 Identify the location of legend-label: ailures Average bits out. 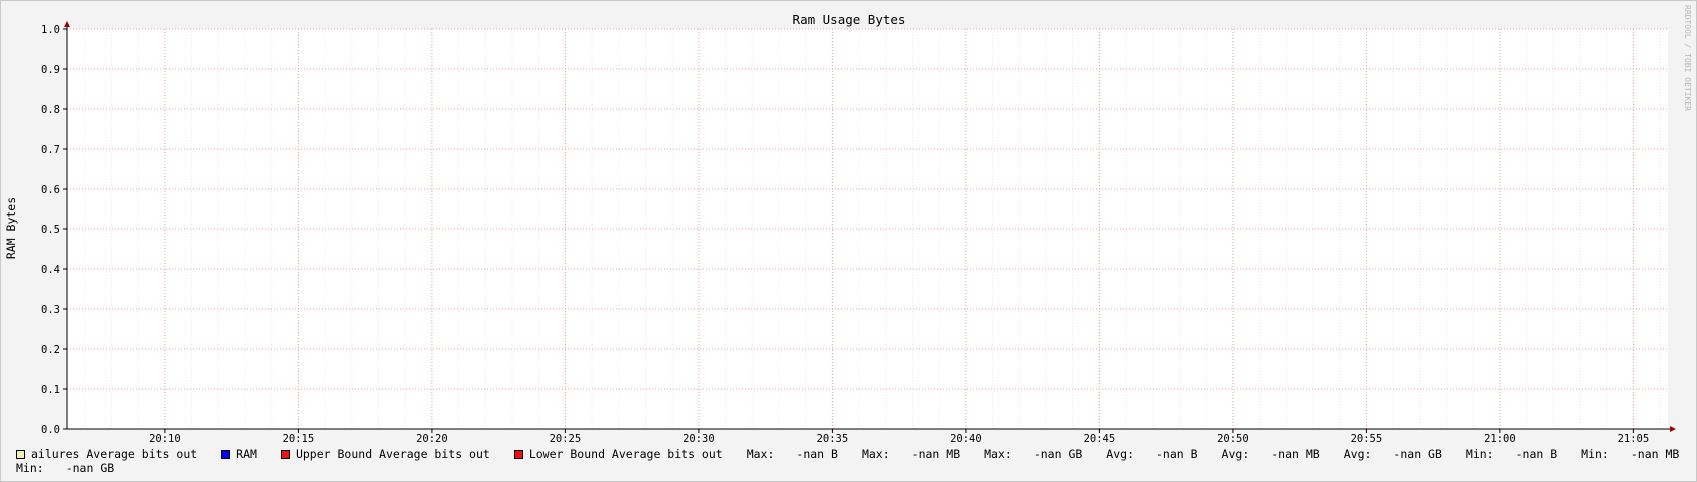
(114, 454).